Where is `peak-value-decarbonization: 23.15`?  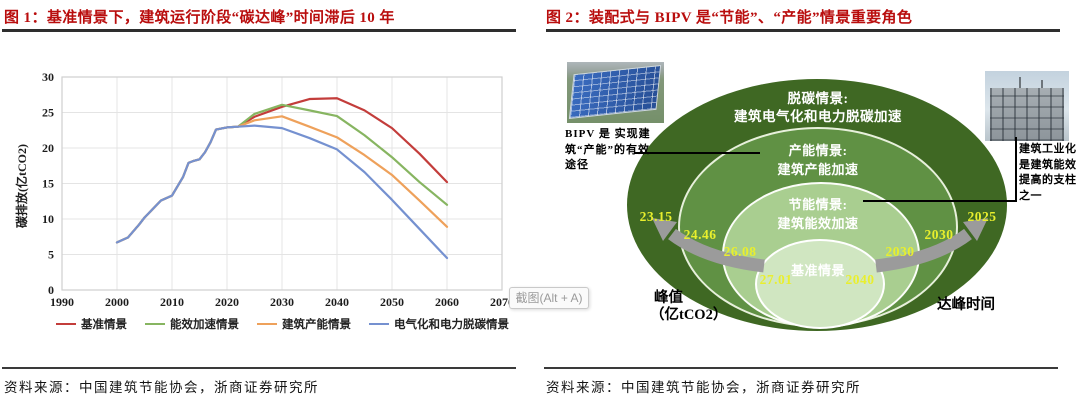
peak-value-decarbonization: 23.15 is located at coordinates (656, 216).